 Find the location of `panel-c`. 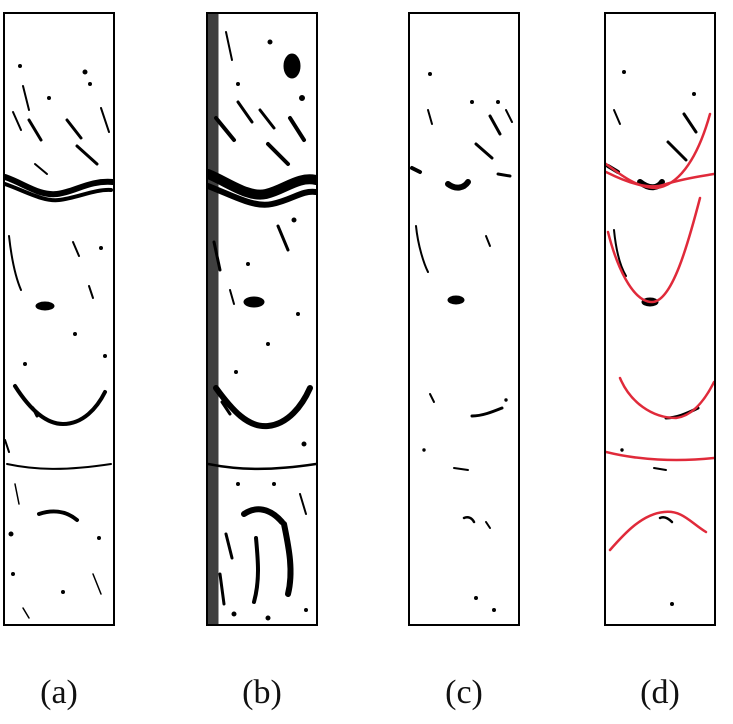

panel-c is located at coordinates (464, 319).